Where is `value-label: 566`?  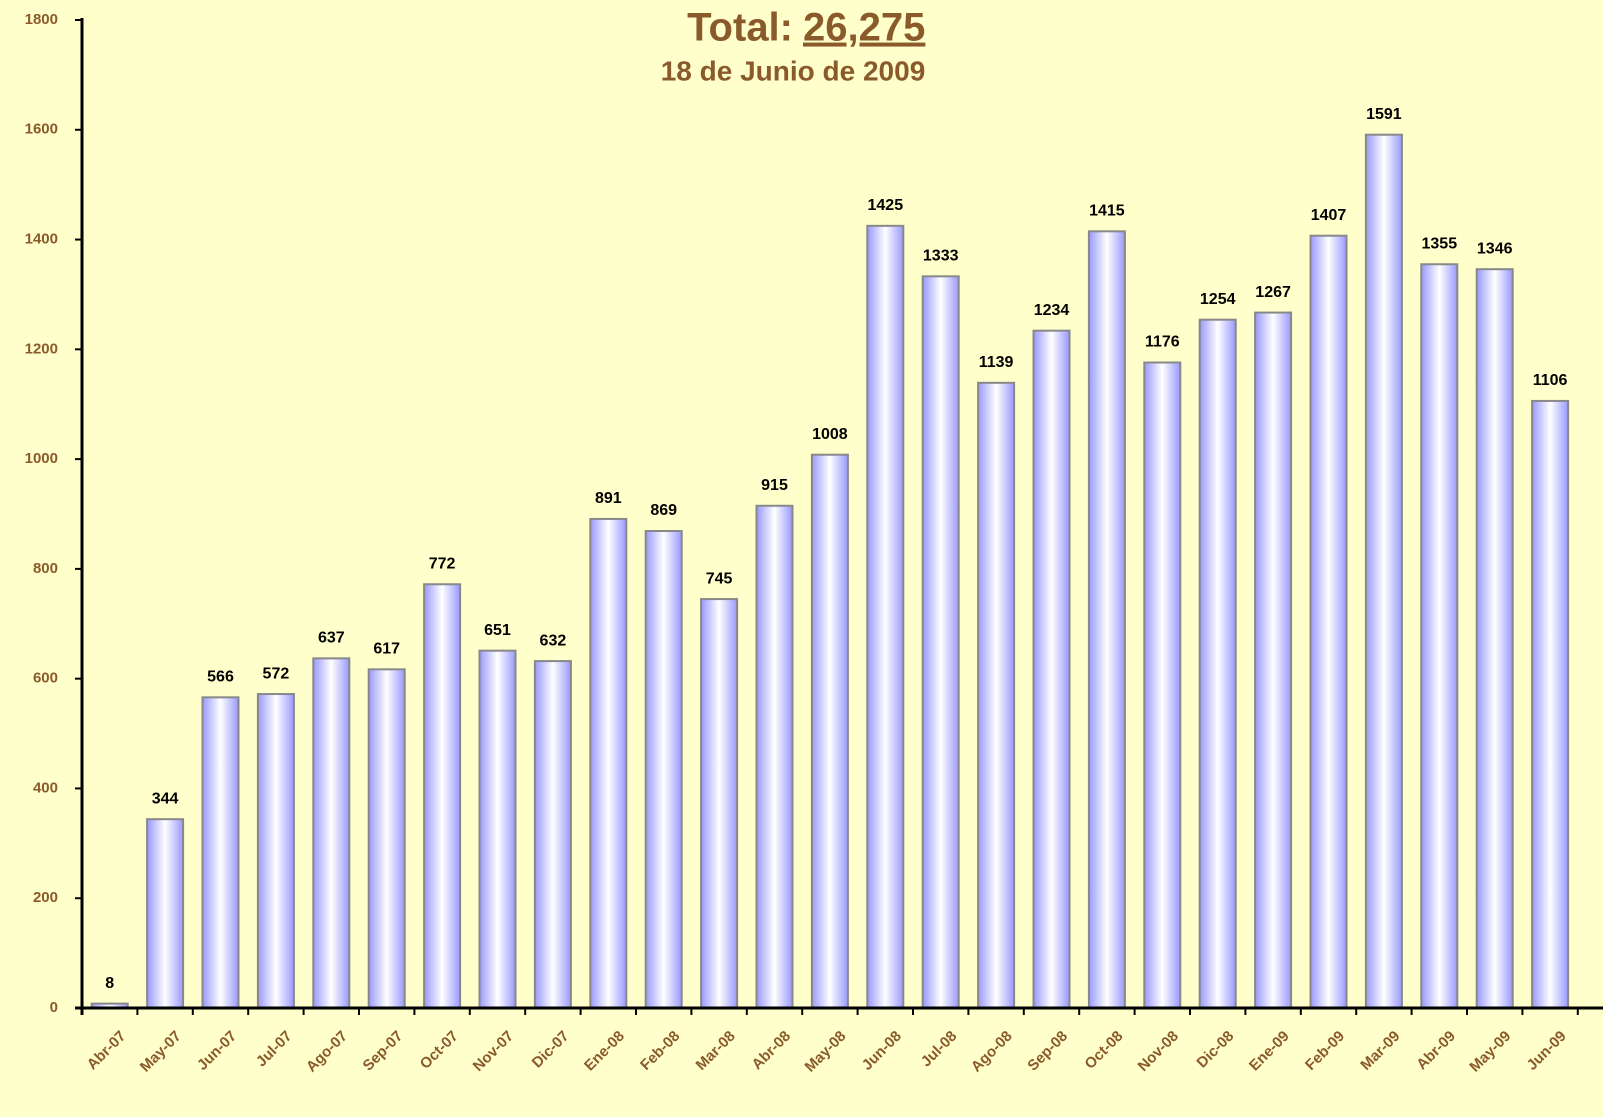 value-label: 566 is located at coordinates (220, 677).